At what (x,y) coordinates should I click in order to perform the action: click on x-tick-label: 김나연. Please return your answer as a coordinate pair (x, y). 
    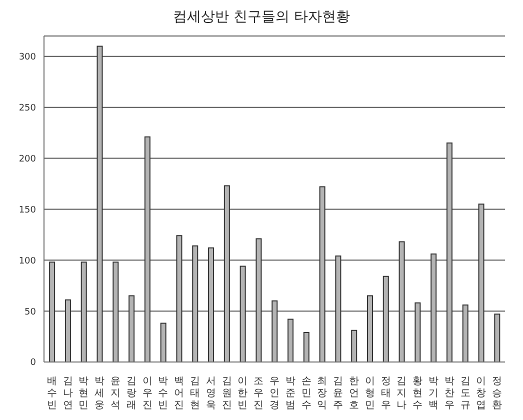
    Looking at the image, I should click on (67, 393).